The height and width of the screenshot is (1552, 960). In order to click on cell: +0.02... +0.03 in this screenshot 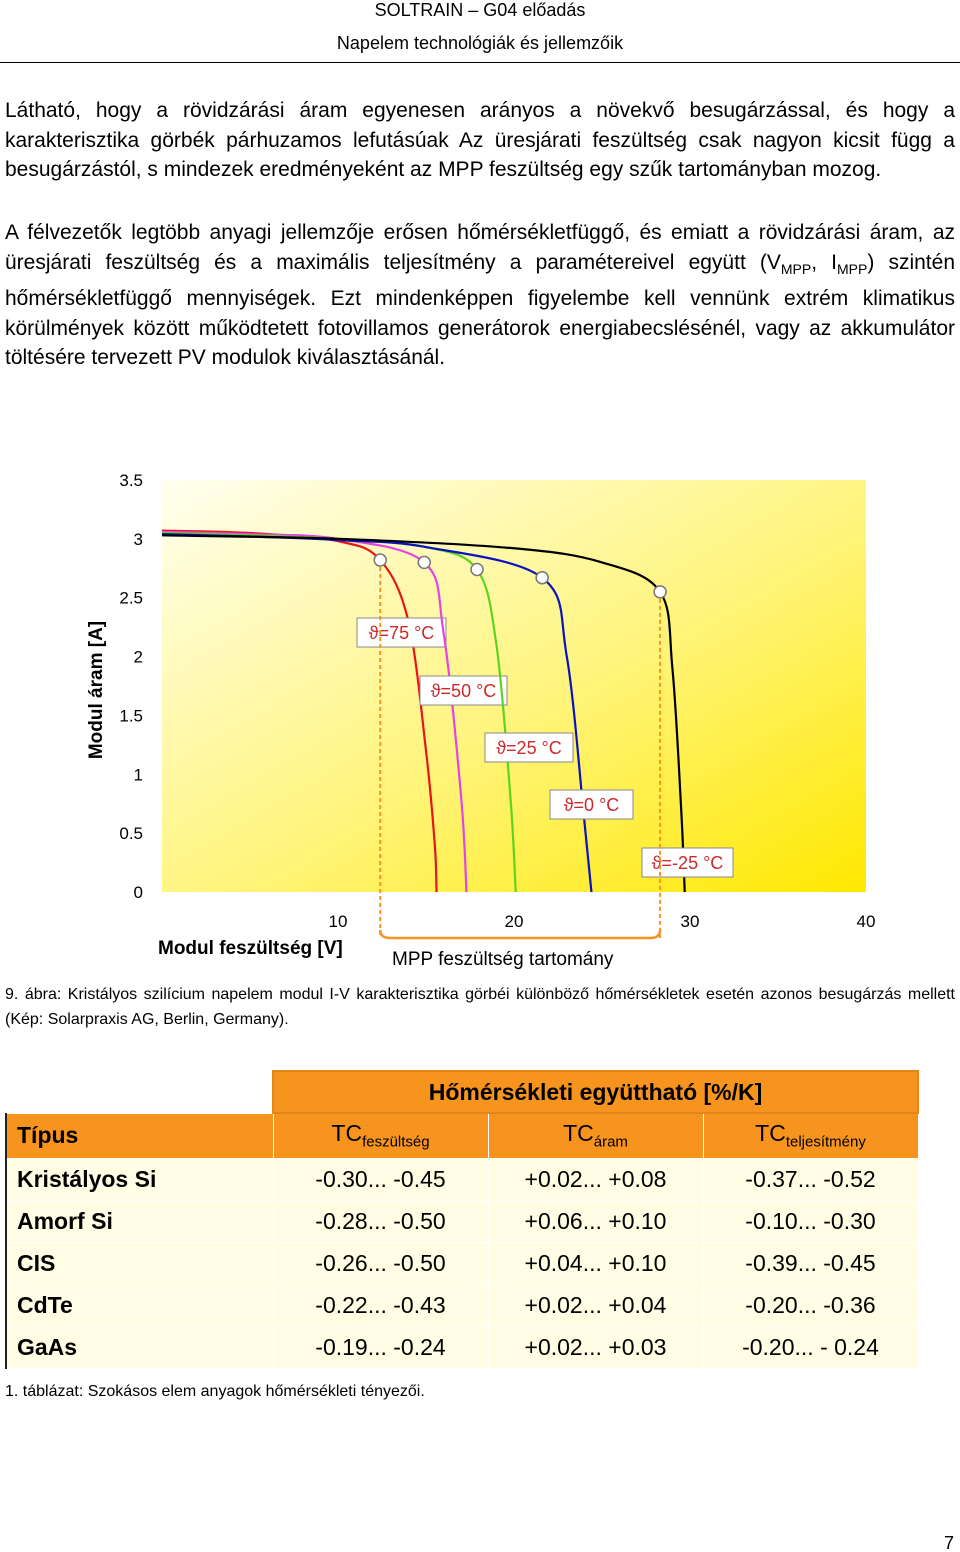, I will do `click(595, 1347)`.